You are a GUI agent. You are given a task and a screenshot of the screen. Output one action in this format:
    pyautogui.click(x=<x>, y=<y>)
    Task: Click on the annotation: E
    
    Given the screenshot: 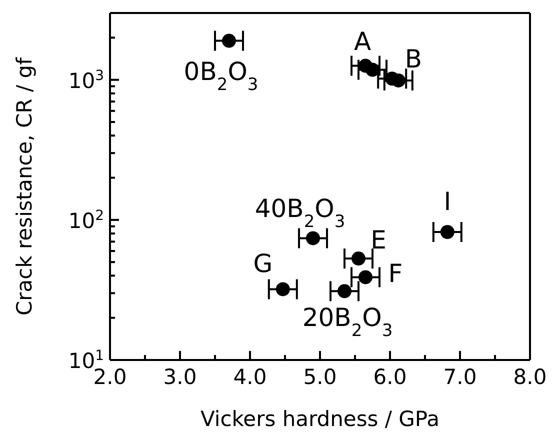 What is the action you would take?
    pyautogui.click(x=378, y=240)
    